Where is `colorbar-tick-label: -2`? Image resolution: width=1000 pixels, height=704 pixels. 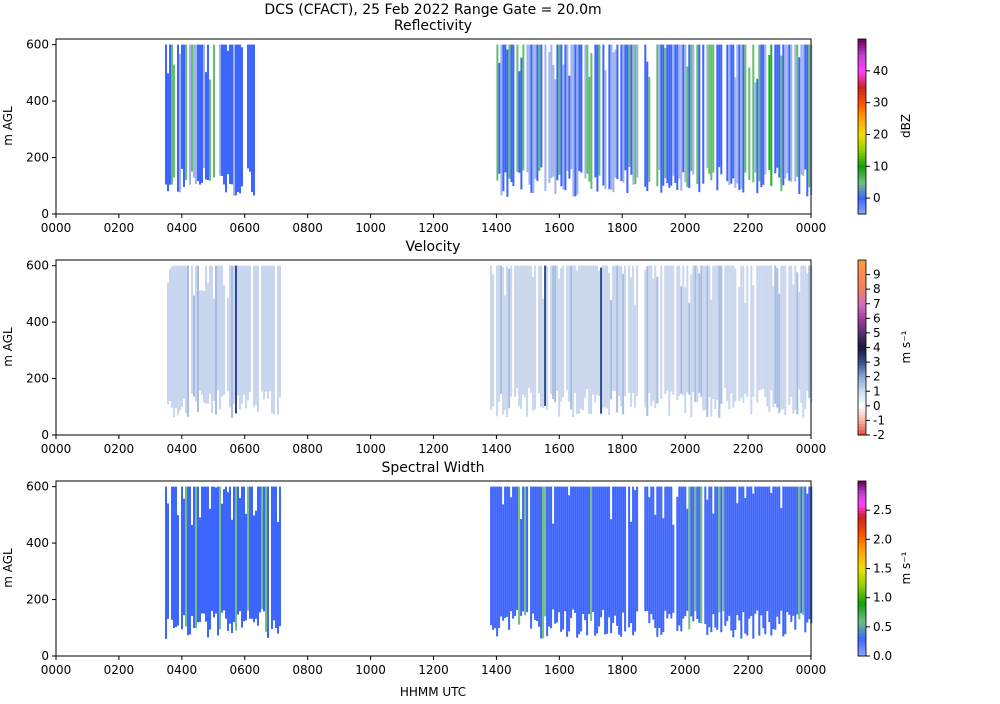 colorbar-tick-label: -2 is located at coordinates (879, 435).